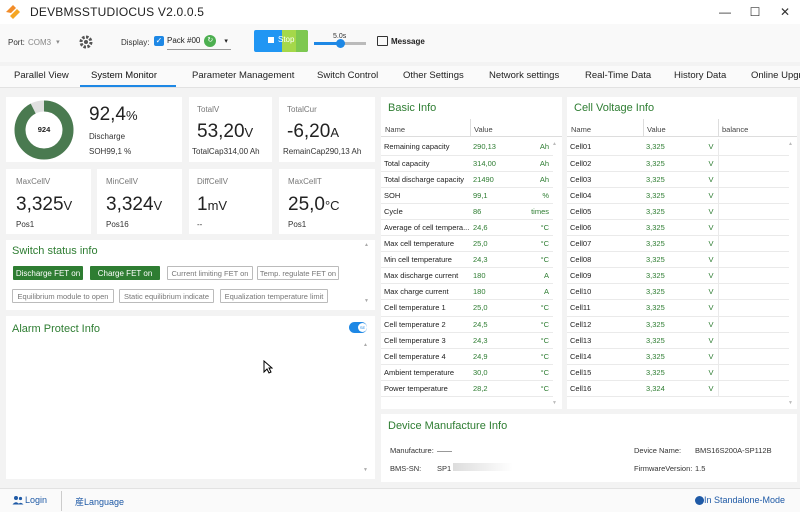  What do you see at coordinates (444, 450) in the screenshot?
I see `manufacture-value: ——` at bounding box center [444, 450].